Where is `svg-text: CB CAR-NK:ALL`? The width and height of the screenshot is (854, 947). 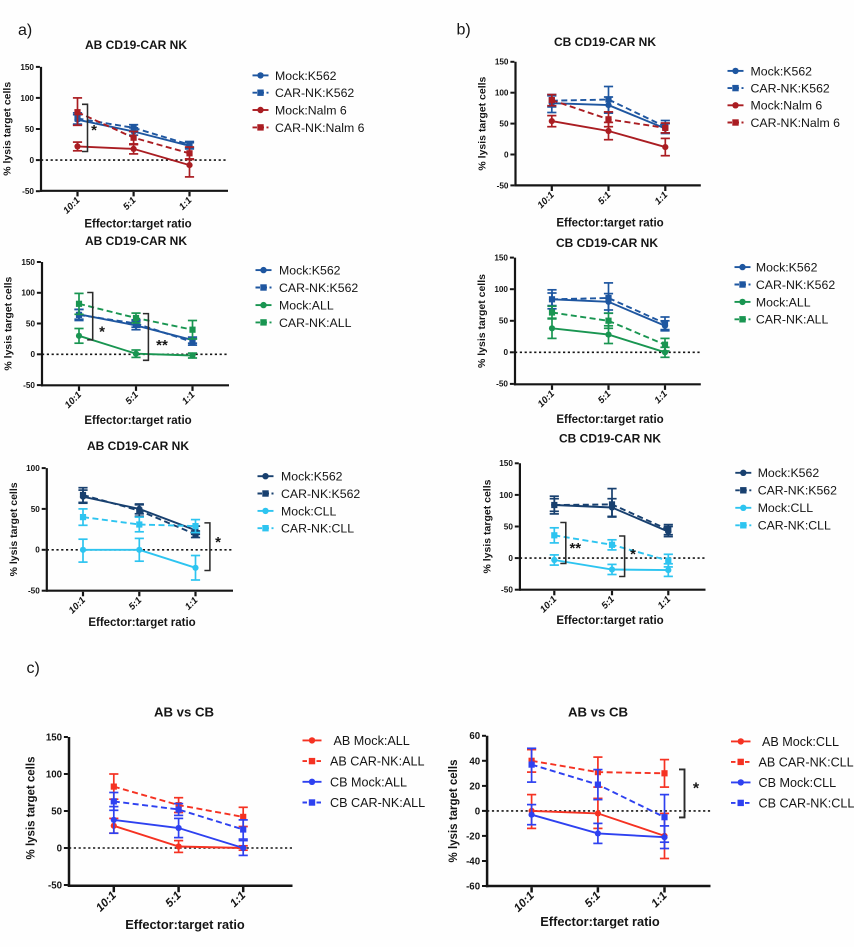 svg-text: CB CAR-NK:ALL is located at coordinates (377, 803).